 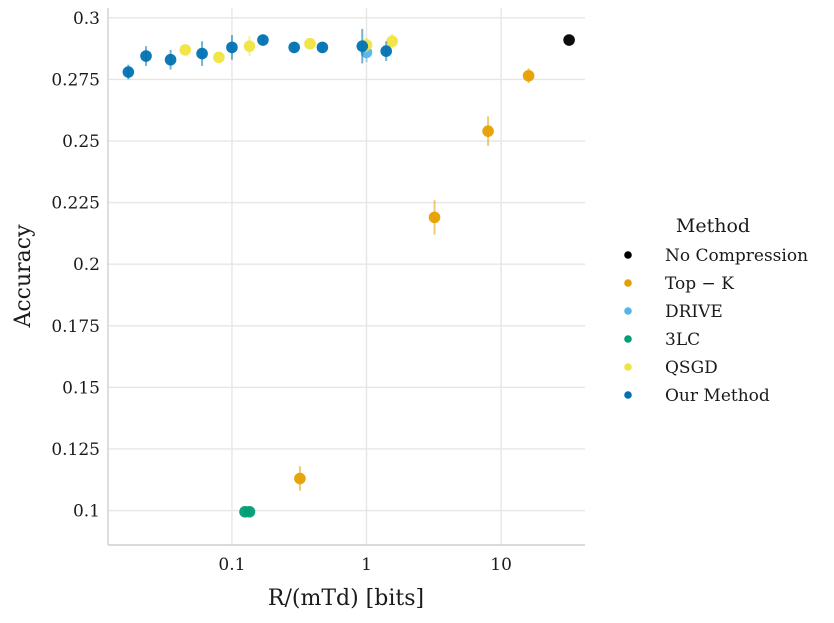 What do you see at coordinates (75, 204) in the screenshot?
I see `y-tick-label: 0.225` at bounding box center [75, 204].